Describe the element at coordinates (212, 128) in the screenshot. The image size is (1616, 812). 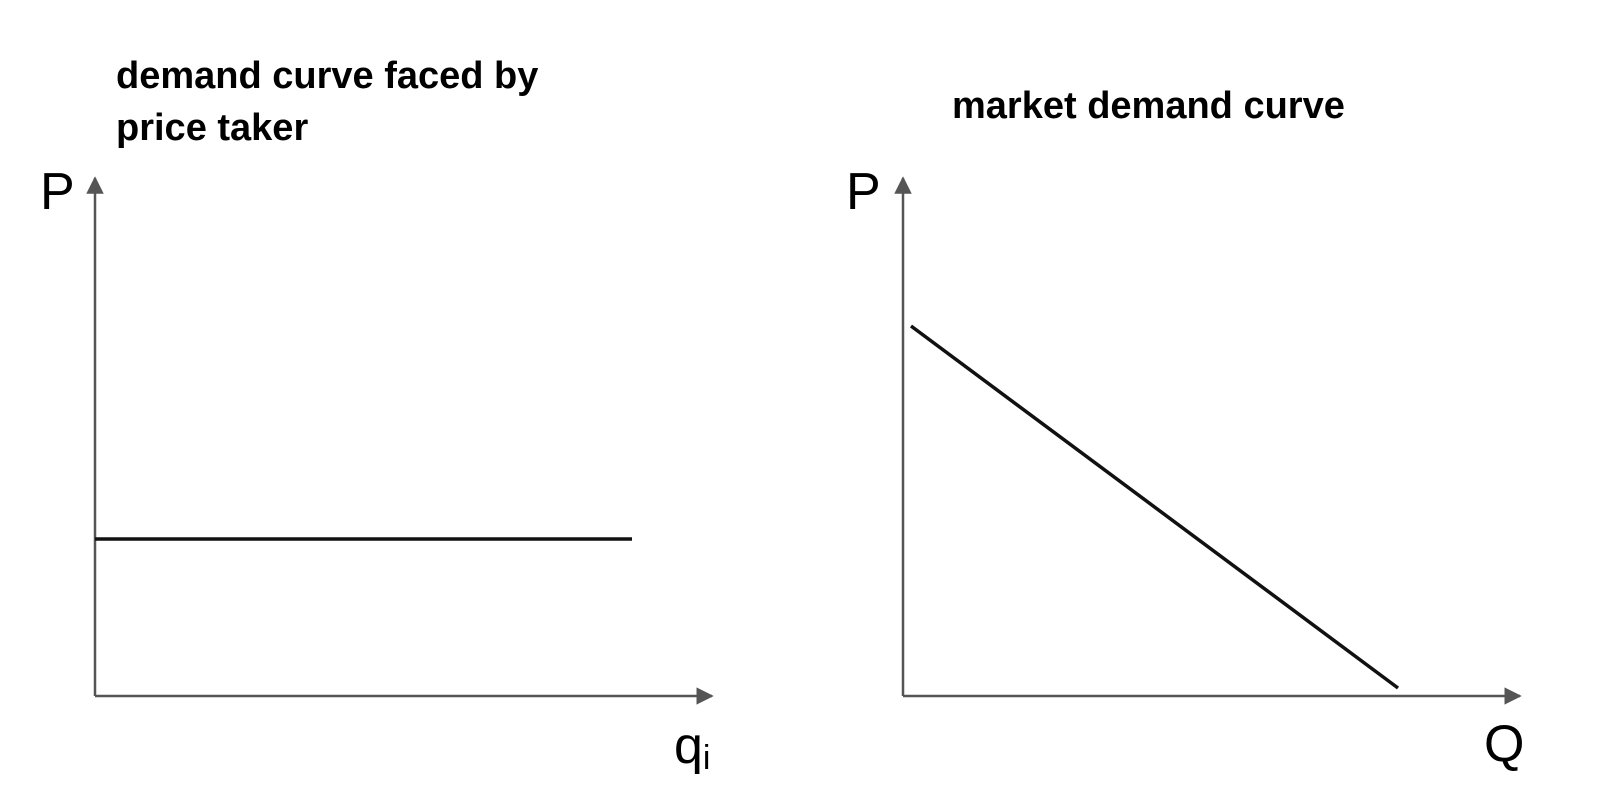
I see `left-title-line-2: price taker` at that location.